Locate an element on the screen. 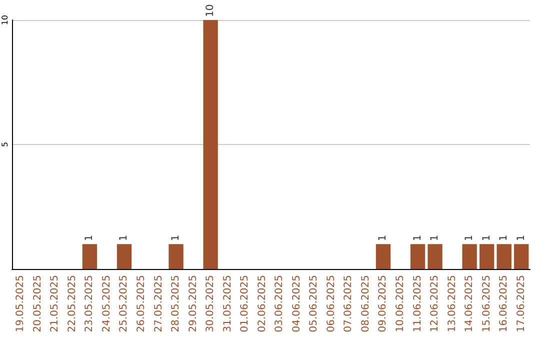 The height and width of the screenshot is (340, 540). x-tick-label: 08.06.2025 is located at coordinates (366, 303).